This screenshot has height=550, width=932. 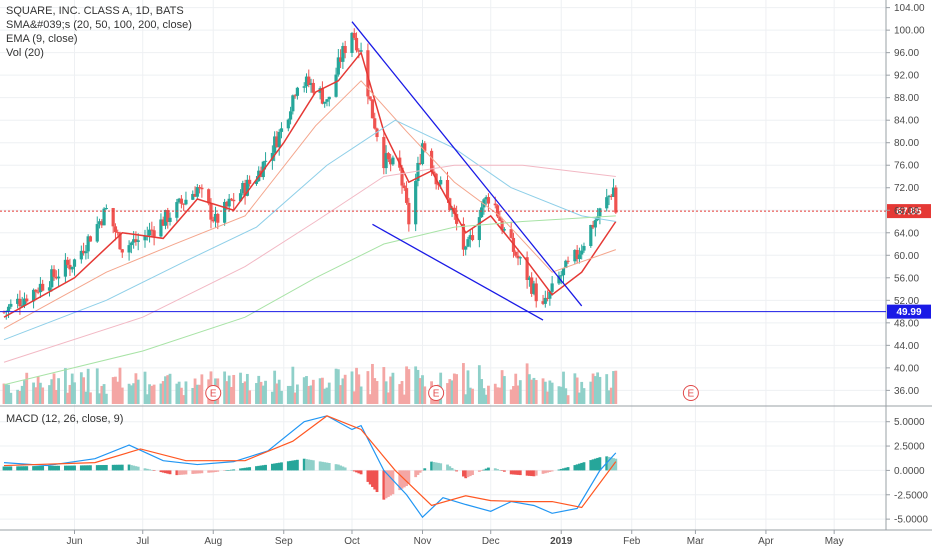 I want to click on price-tick-label: 44.00, so click(x=906, y=346).